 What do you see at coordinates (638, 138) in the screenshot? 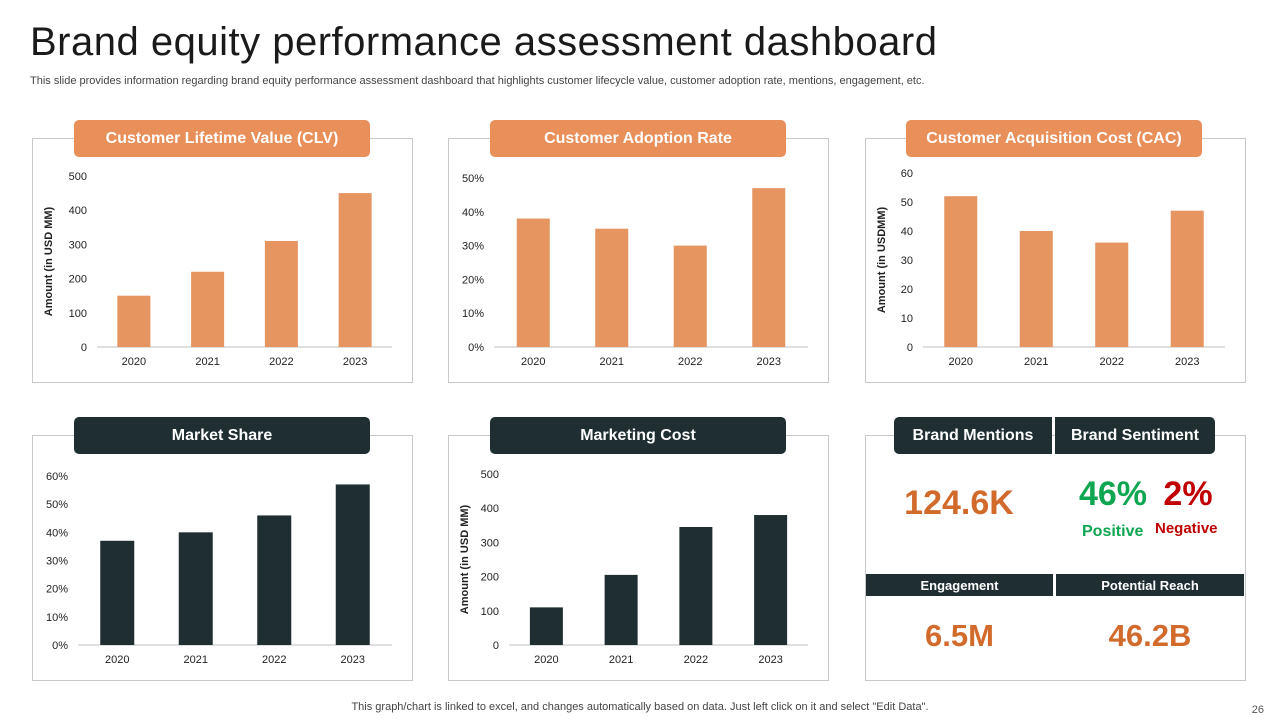
I see `adoption-header: Customer Adoption Rate` at bounding box center [638, 138].